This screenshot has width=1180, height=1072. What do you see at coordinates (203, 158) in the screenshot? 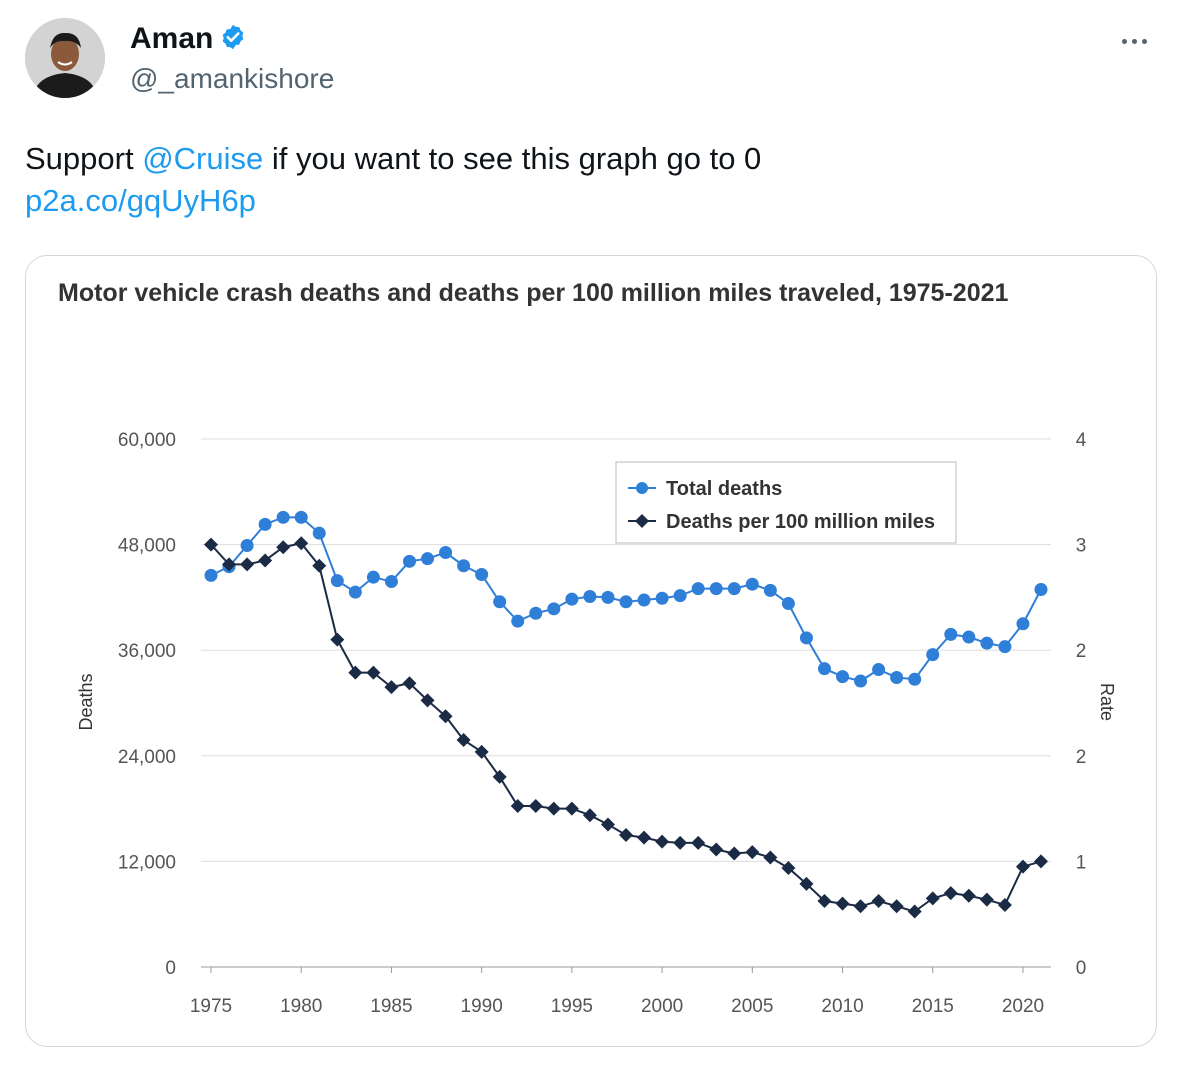
I see `mention-link: @Cruise` at bounding box center [203, 158].